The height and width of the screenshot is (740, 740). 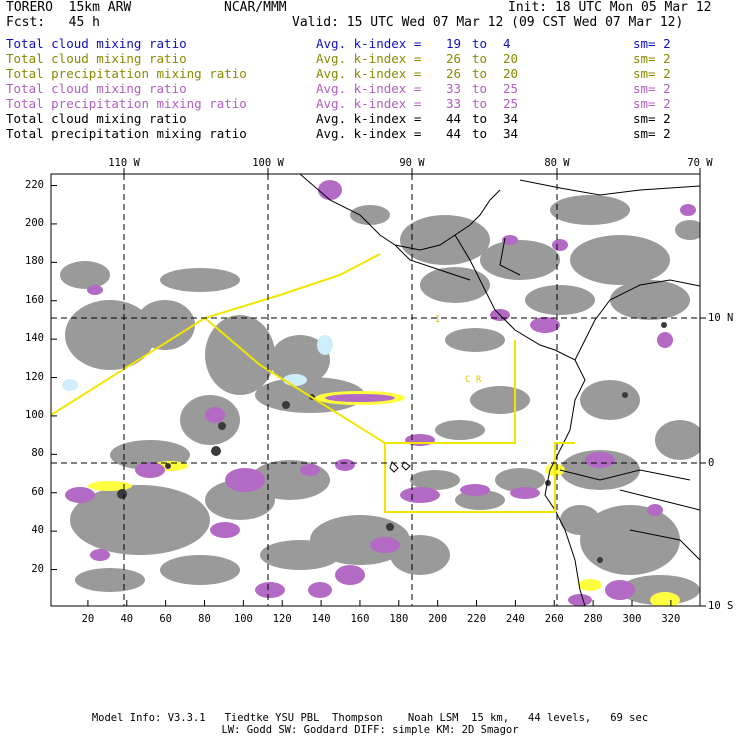 I want to click on legend-from-value: 19, so click(x=454, y=43).